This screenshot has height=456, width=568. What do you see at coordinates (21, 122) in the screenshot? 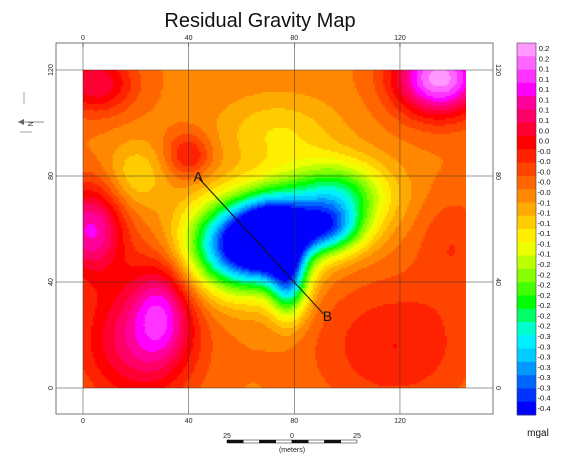
I see `north-arrow-head` at bounding box center [21, 122].